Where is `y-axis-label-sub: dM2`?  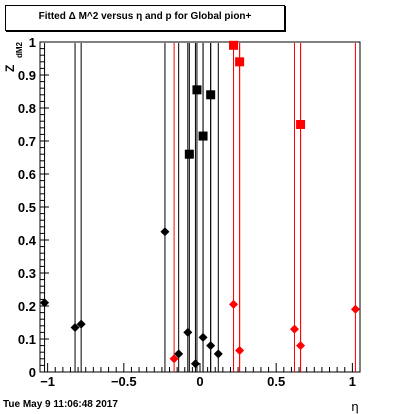 y-axis-label-sub: dM2 is located at coordinates (19, 49).